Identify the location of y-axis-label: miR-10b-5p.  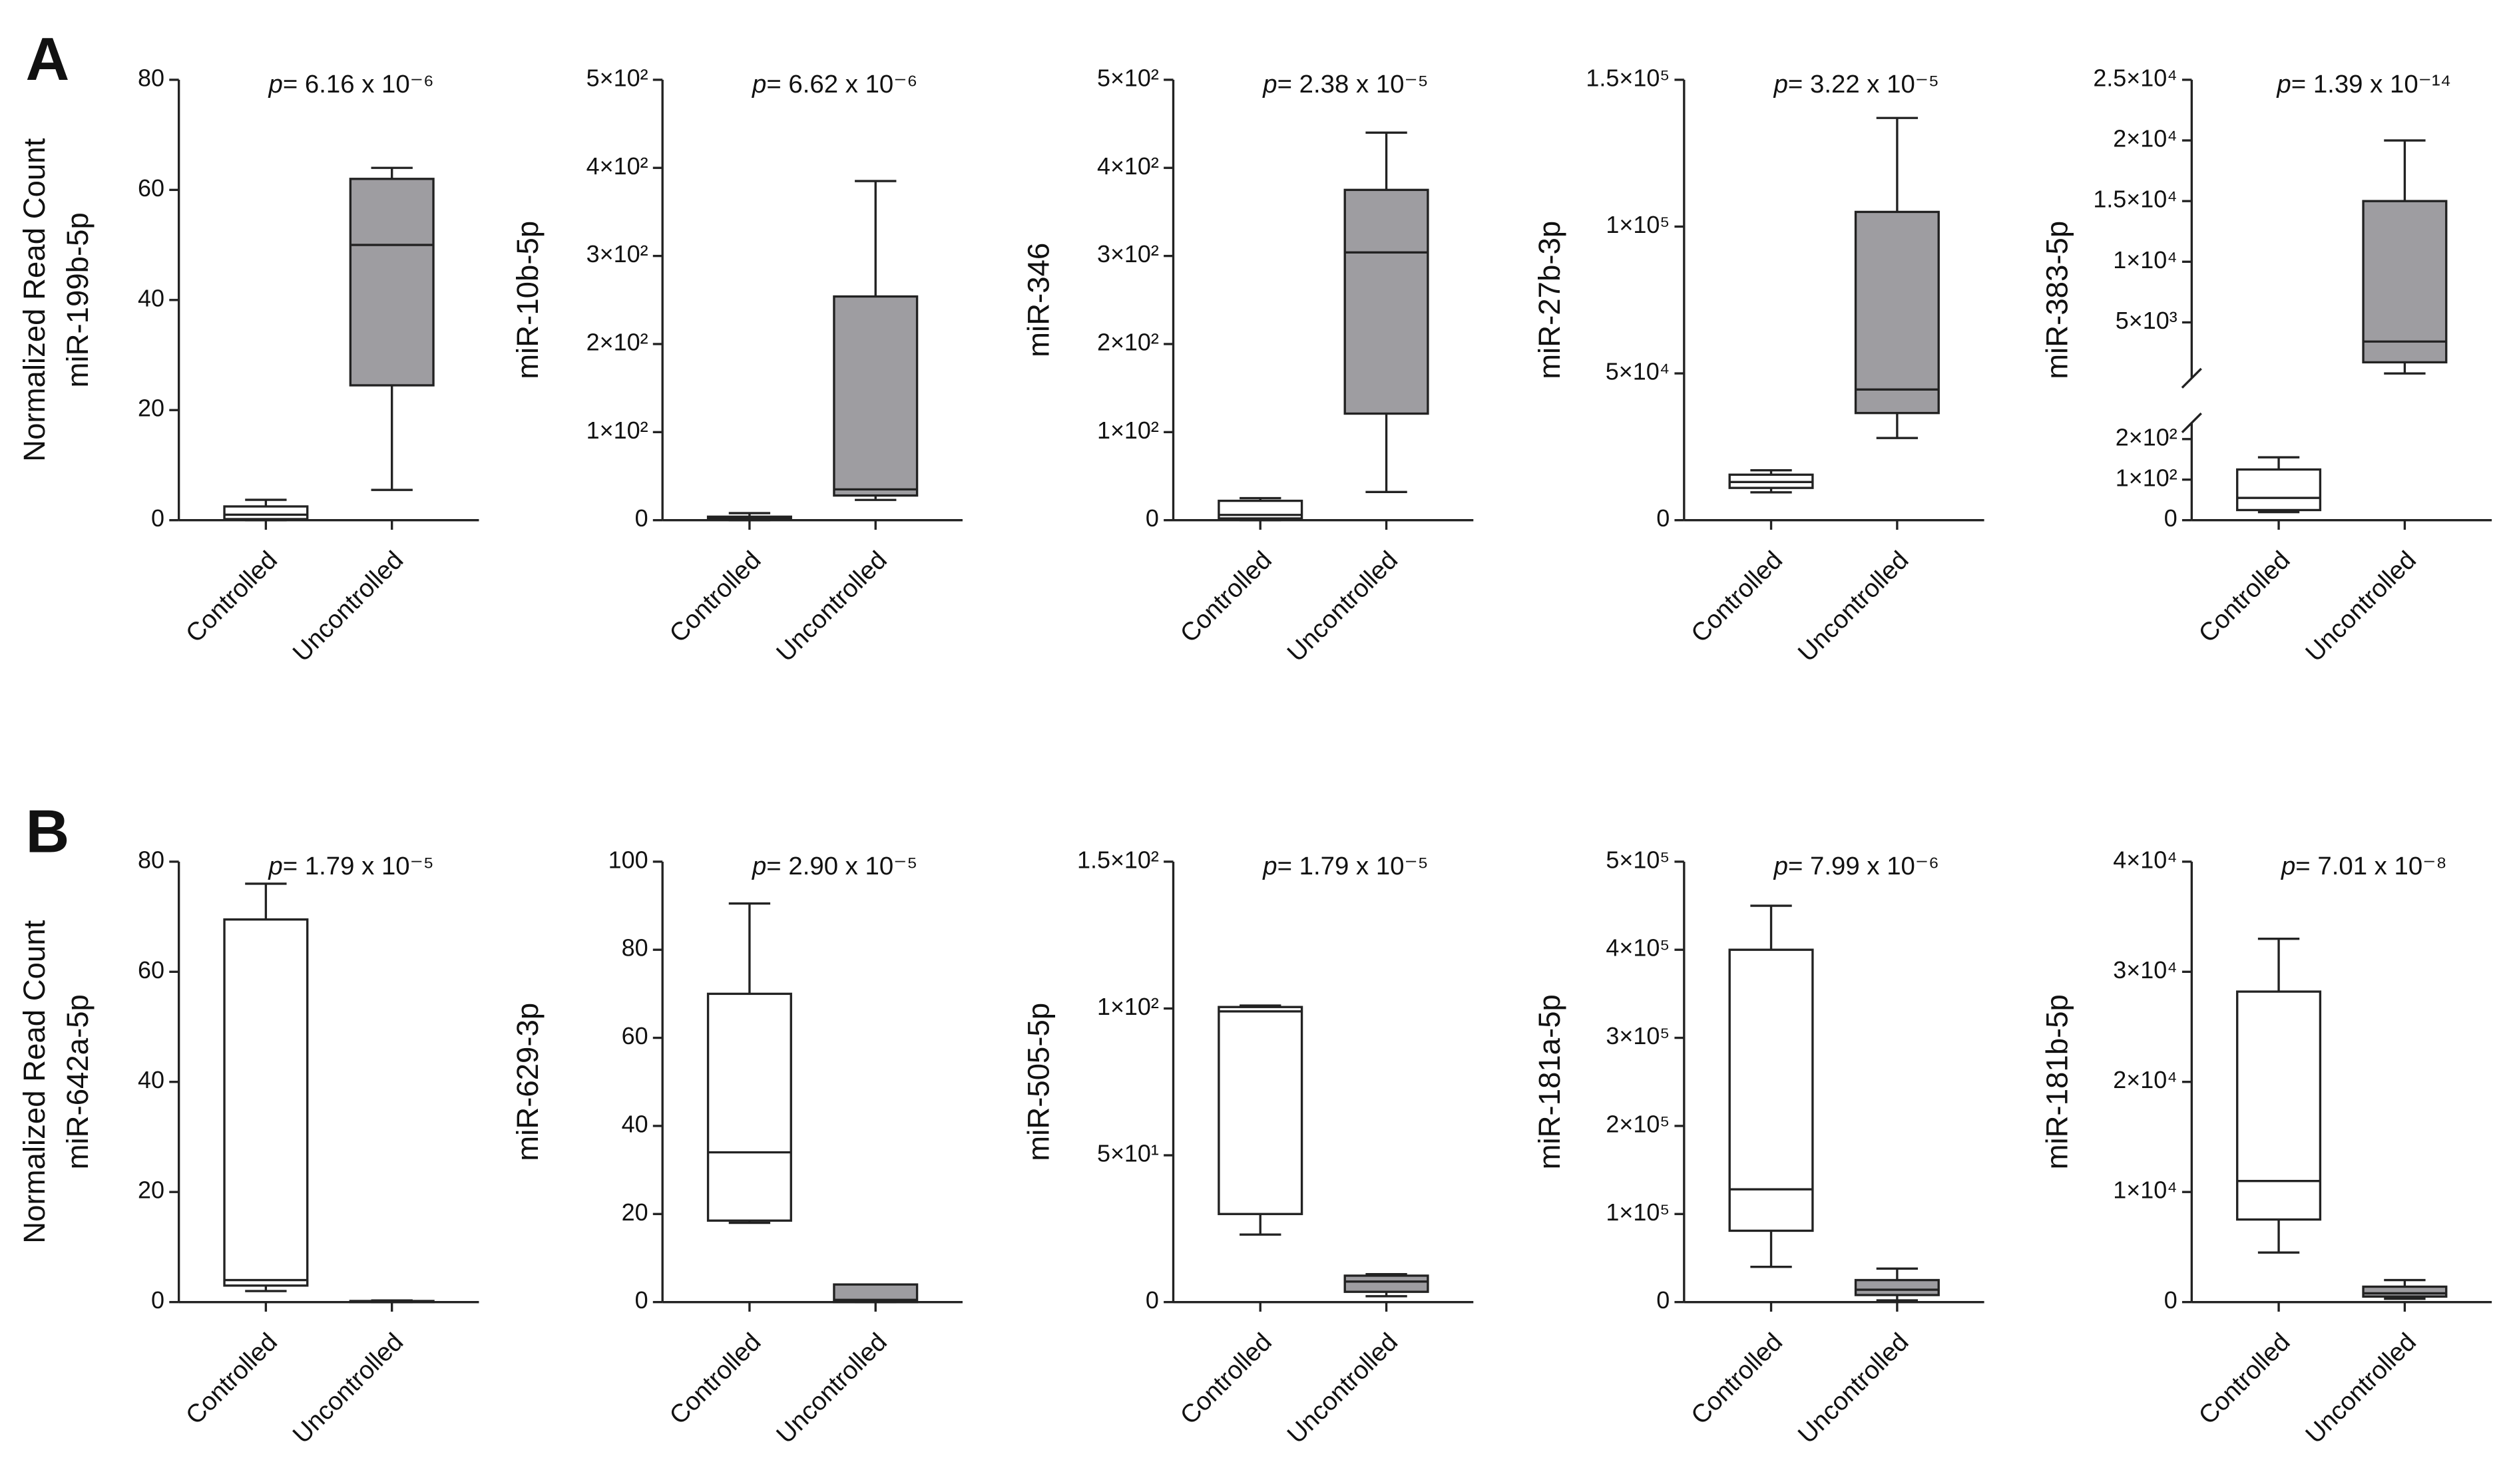
(528, 300).